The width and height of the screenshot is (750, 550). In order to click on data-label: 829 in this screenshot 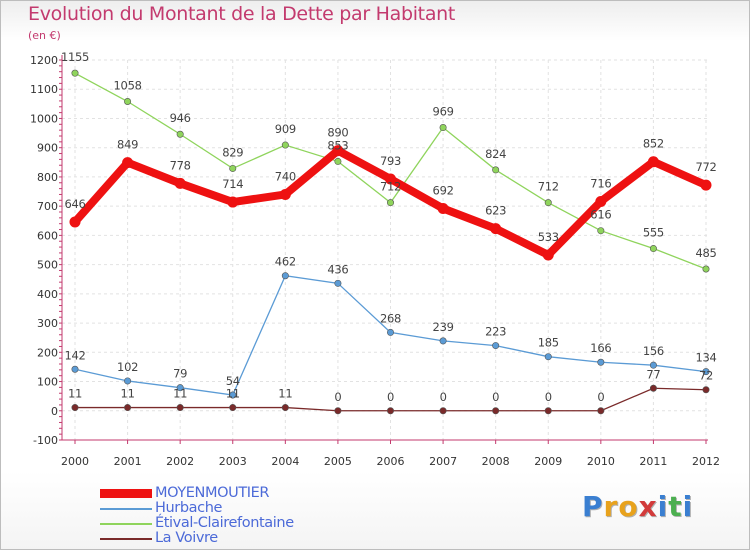, I will do `click(232, 152)`.